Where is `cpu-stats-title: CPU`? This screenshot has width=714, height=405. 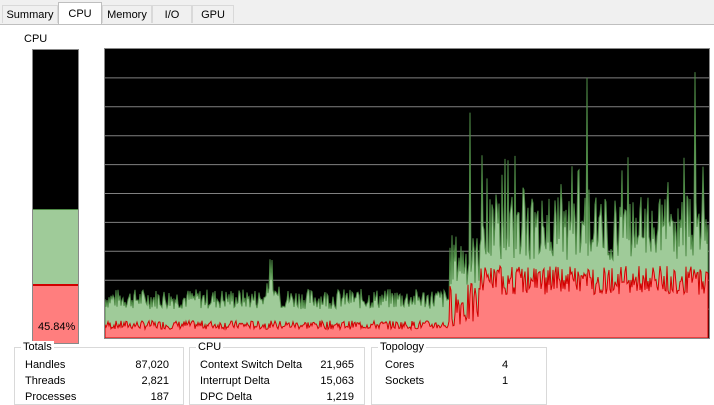
cpu-stats-title: CPU is located at coordinates (210, 347).